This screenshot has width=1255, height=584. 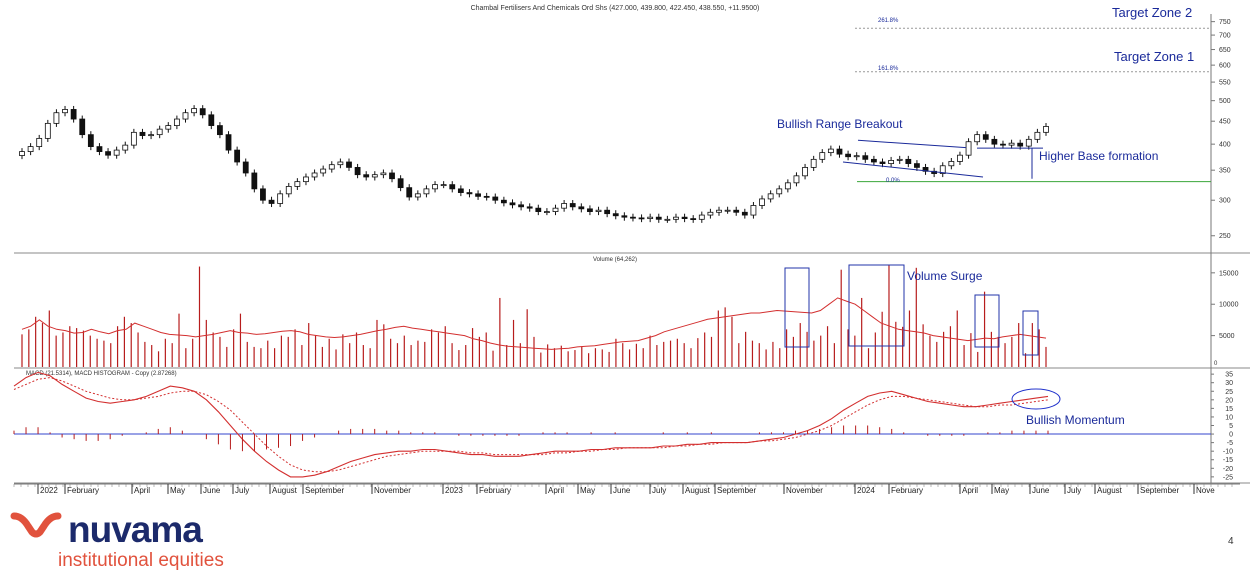 I want to click on price-y-tick-label: 700, so click(x=1225, y=36).